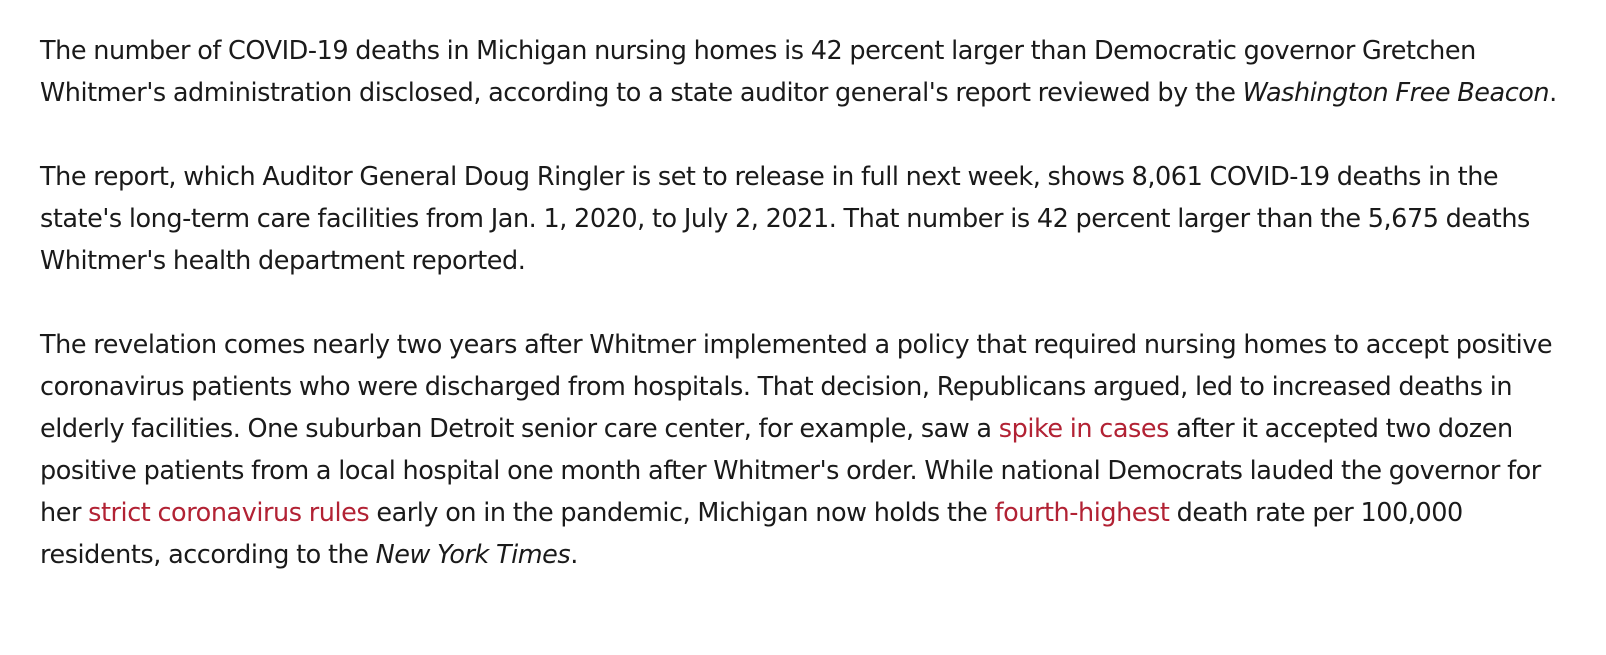 The image size is (1606, 655). Describe the element at coordinates (574, 555) in the screenshot. I see `paragraph-3-text-e: .` at that location.